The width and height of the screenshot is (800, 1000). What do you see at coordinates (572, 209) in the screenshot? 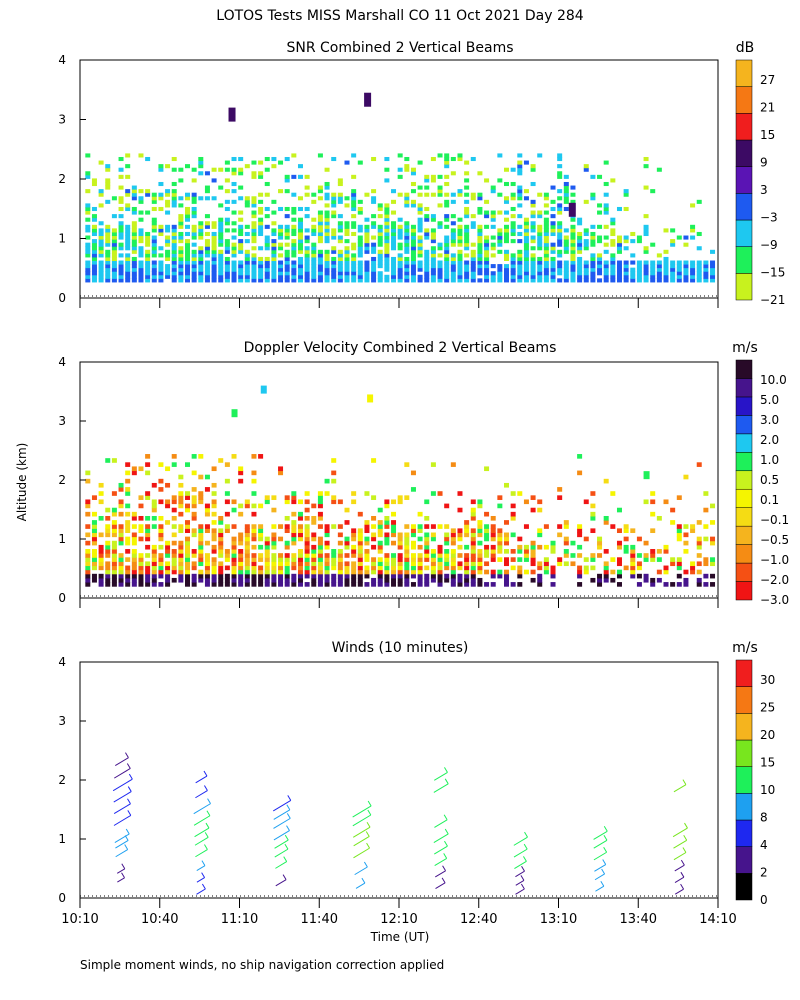
I see `snr-strong-cell` at bounding box center [572, 209].